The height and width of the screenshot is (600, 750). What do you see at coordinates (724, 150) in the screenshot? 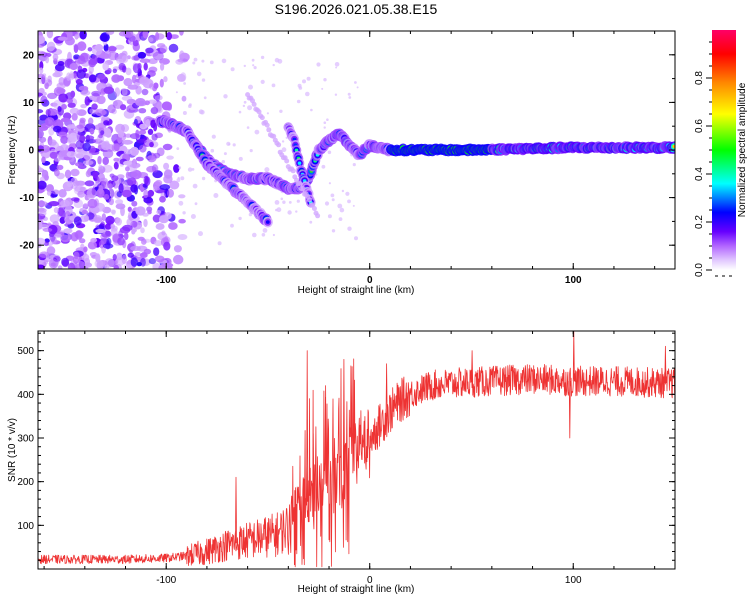
I see `colorbar-gradient` at bounding box center [724, 150].